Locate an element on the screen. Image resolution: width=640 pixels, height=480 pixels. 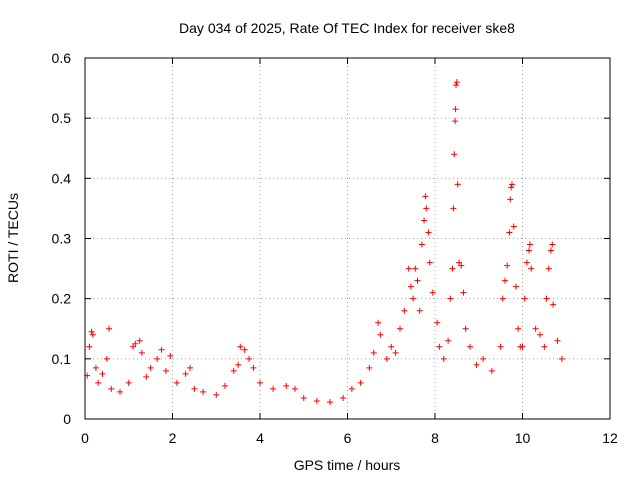
x-tick-label: 2 is located at coordinates (173, 438).